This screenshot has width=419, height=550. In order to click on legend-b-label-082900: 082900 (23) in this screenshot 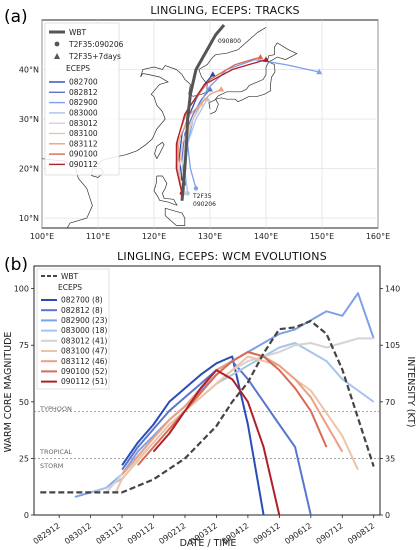, I will do `click(84, 320)`.